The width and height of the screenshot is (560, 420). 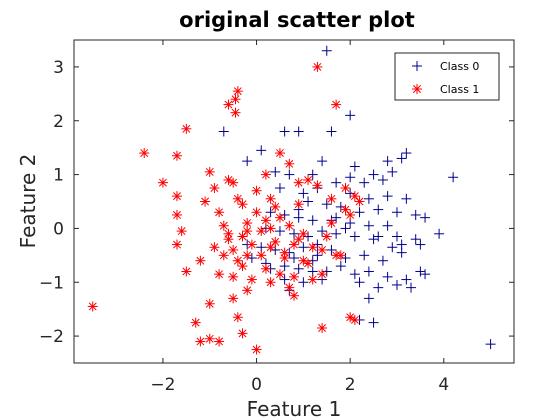 What do you see at coordinates (294, 408) in the screenshot?
I see `x-axis-label: Feature 1` at bounding box center [294, 408].